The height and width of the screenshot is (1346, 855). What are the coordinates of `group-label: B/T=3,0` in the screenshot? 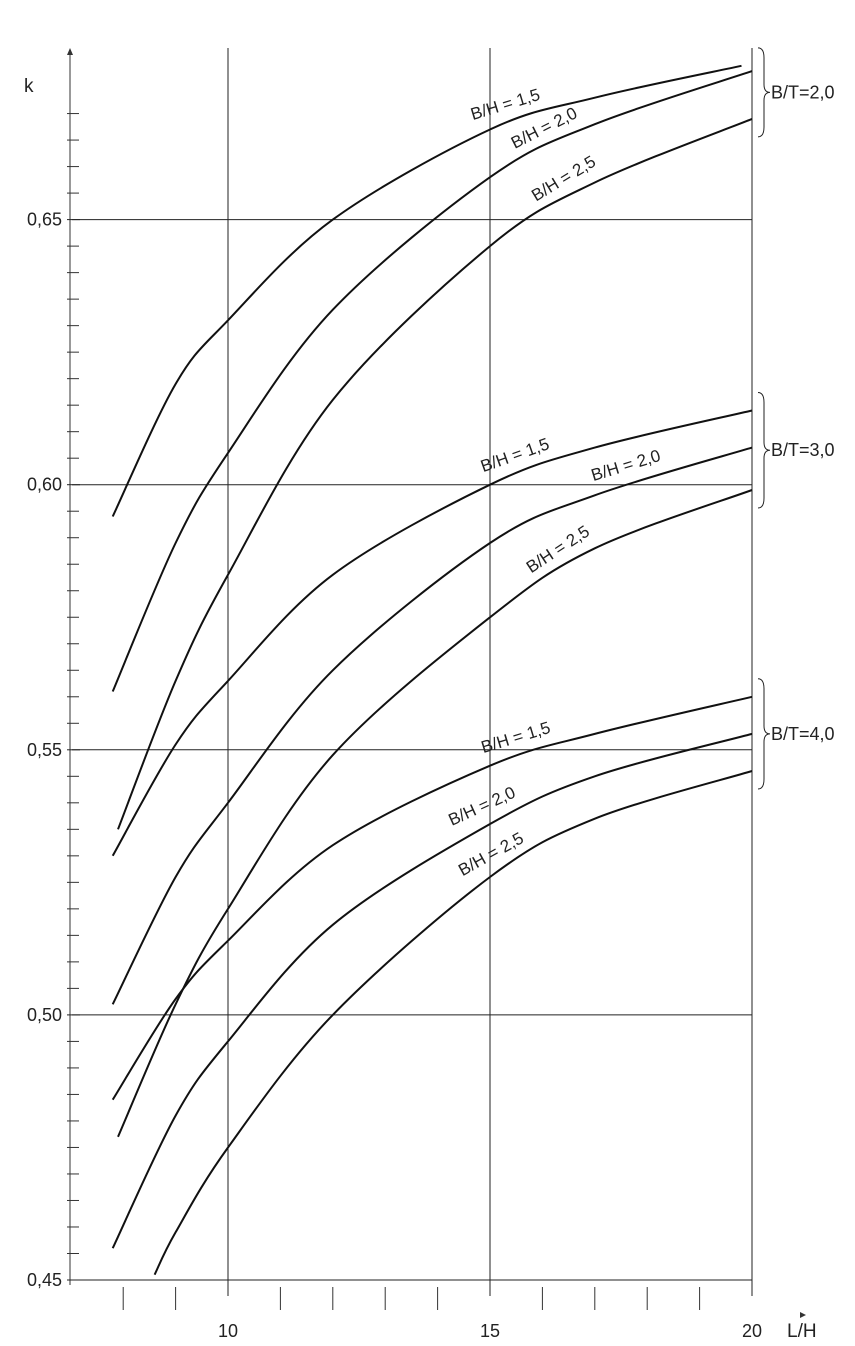 It's located at (803, 450).